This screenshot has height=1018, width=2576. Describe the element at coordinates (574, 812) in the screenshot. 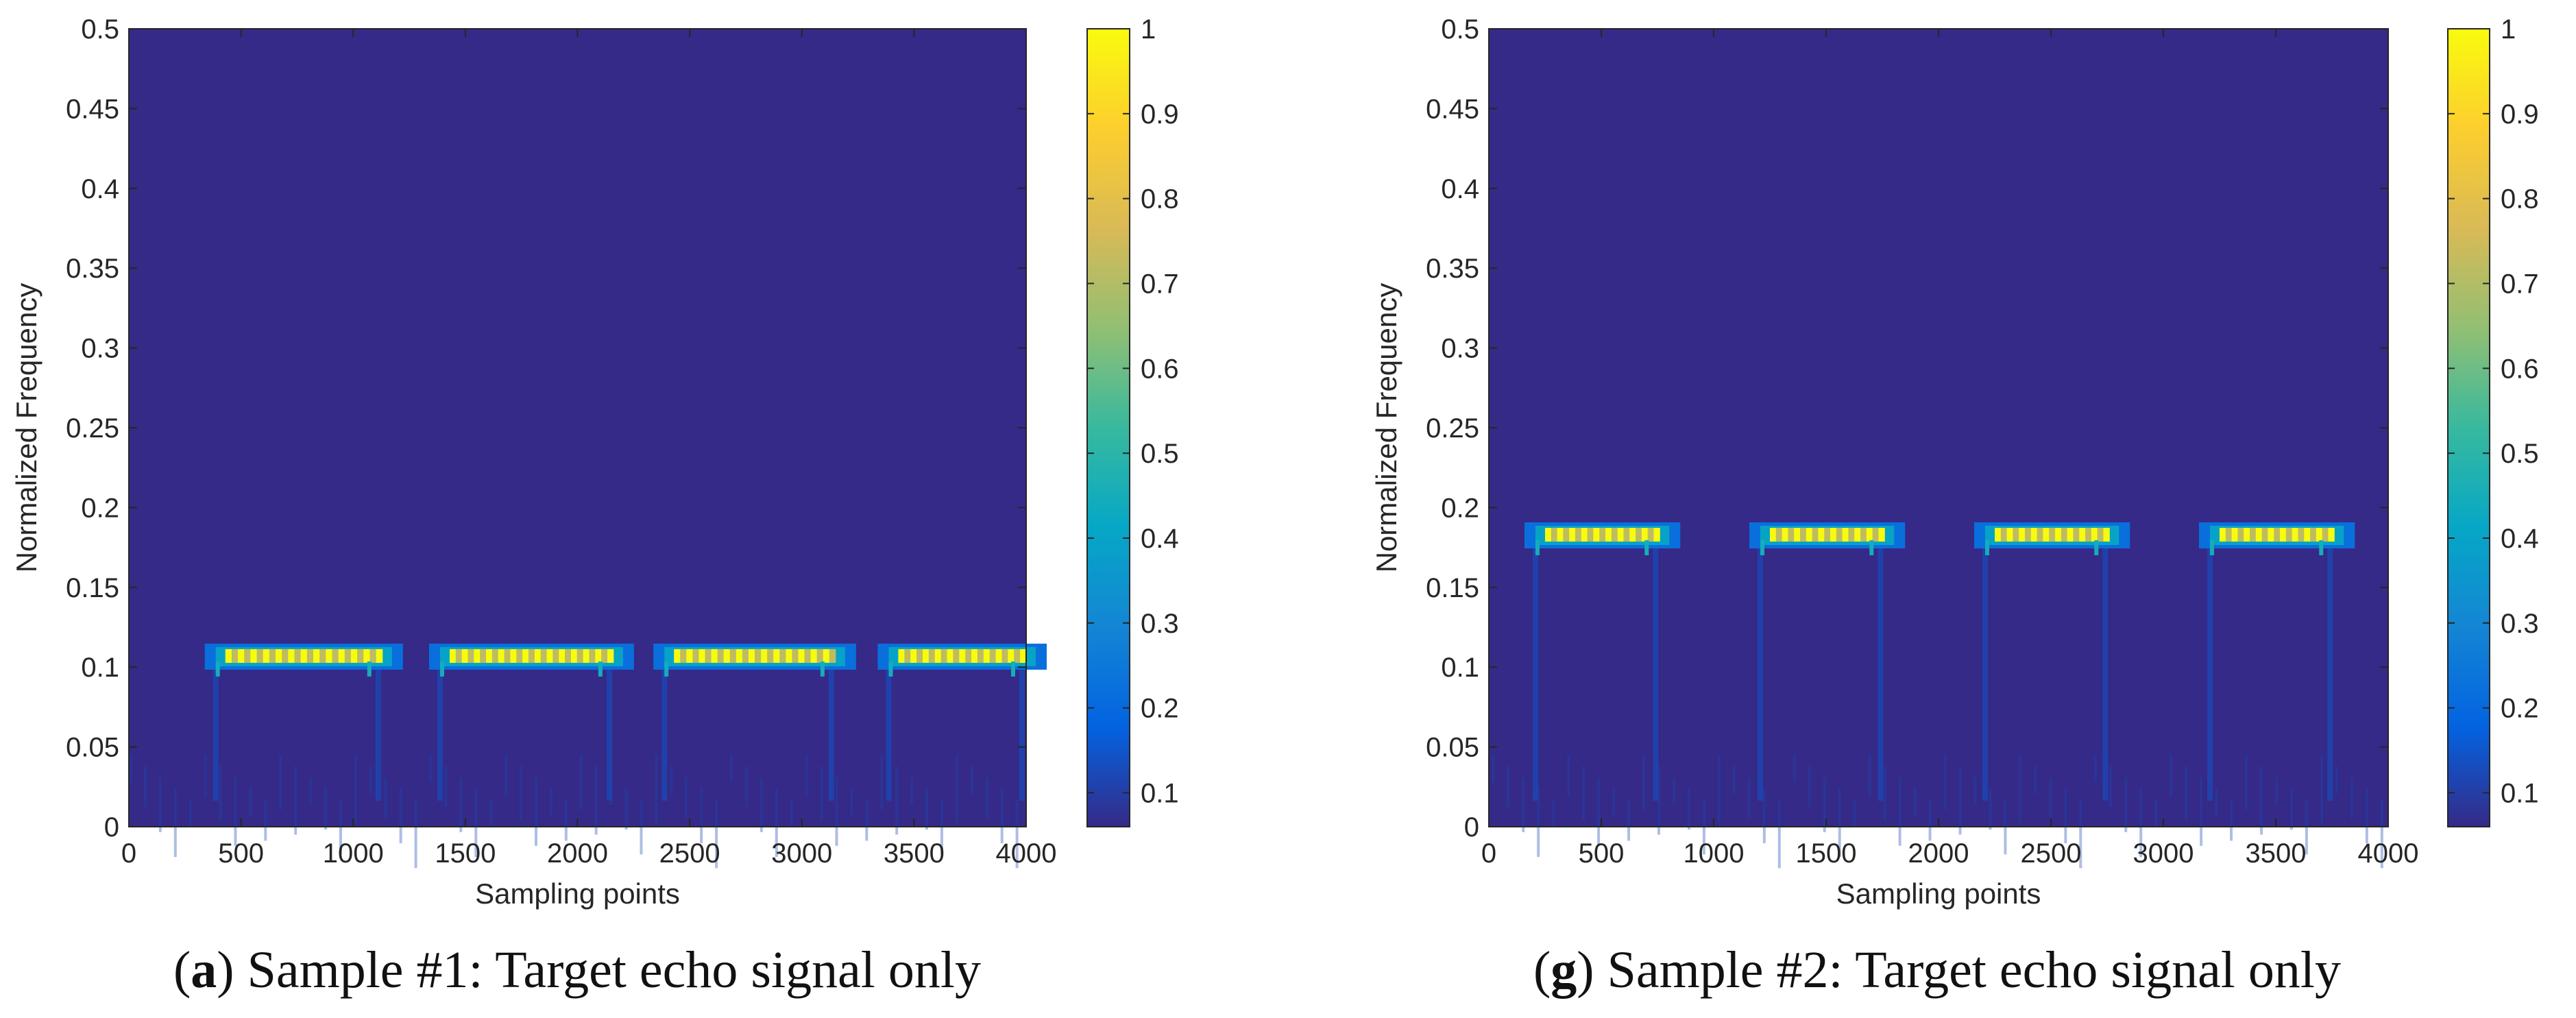

I see `low-frequency-noise` at that location.